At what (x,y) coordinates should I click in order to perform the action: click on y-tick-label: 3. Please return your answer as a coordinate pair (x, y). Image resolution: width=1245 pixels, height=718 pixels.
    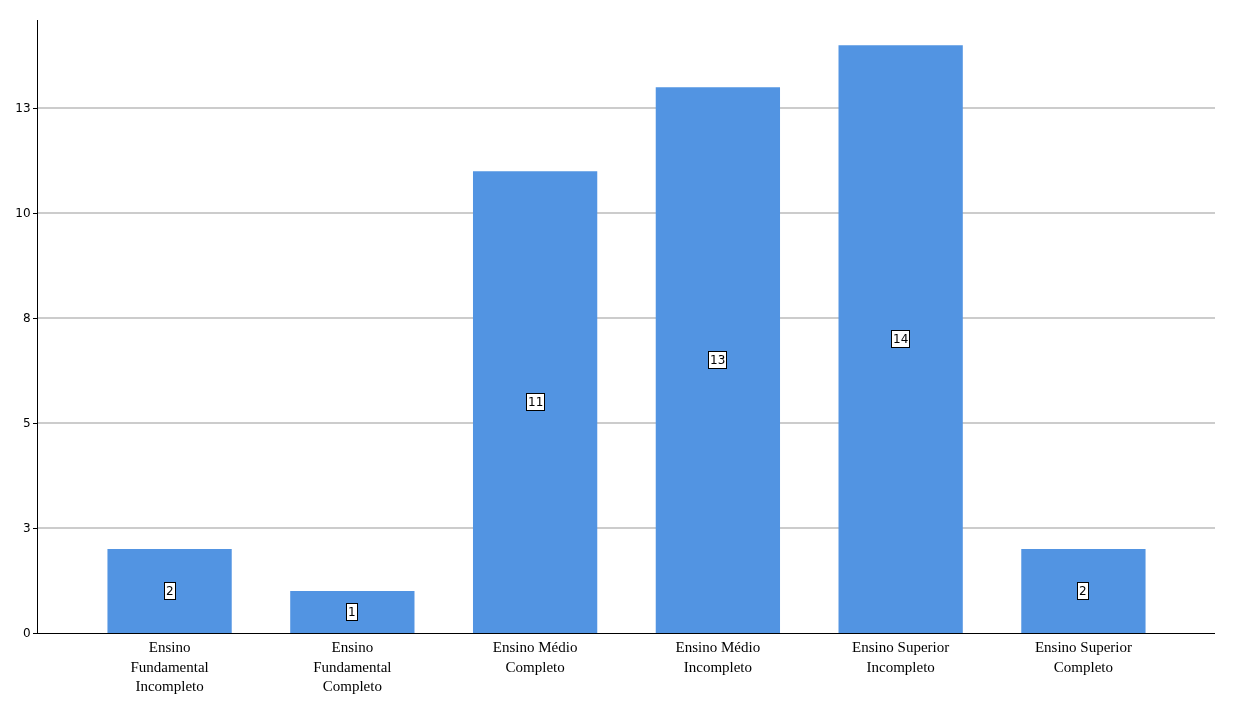
    Looking at the image, I should click on (26, 528).